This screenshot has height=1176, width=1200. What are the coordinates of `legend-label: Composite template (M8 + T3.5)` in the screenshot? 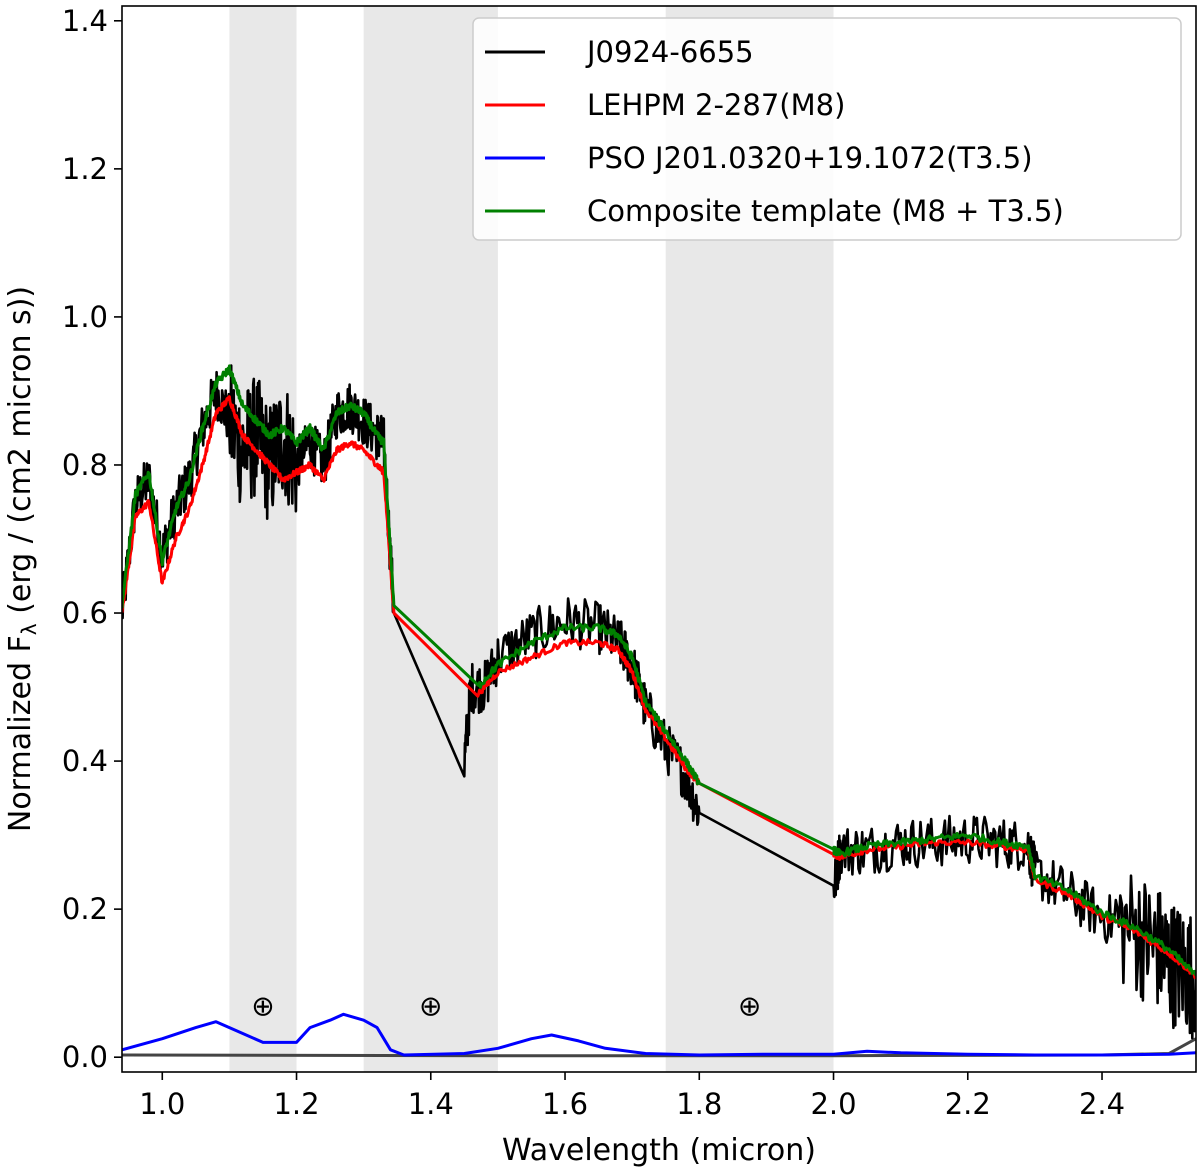 It's located at (825, 211).